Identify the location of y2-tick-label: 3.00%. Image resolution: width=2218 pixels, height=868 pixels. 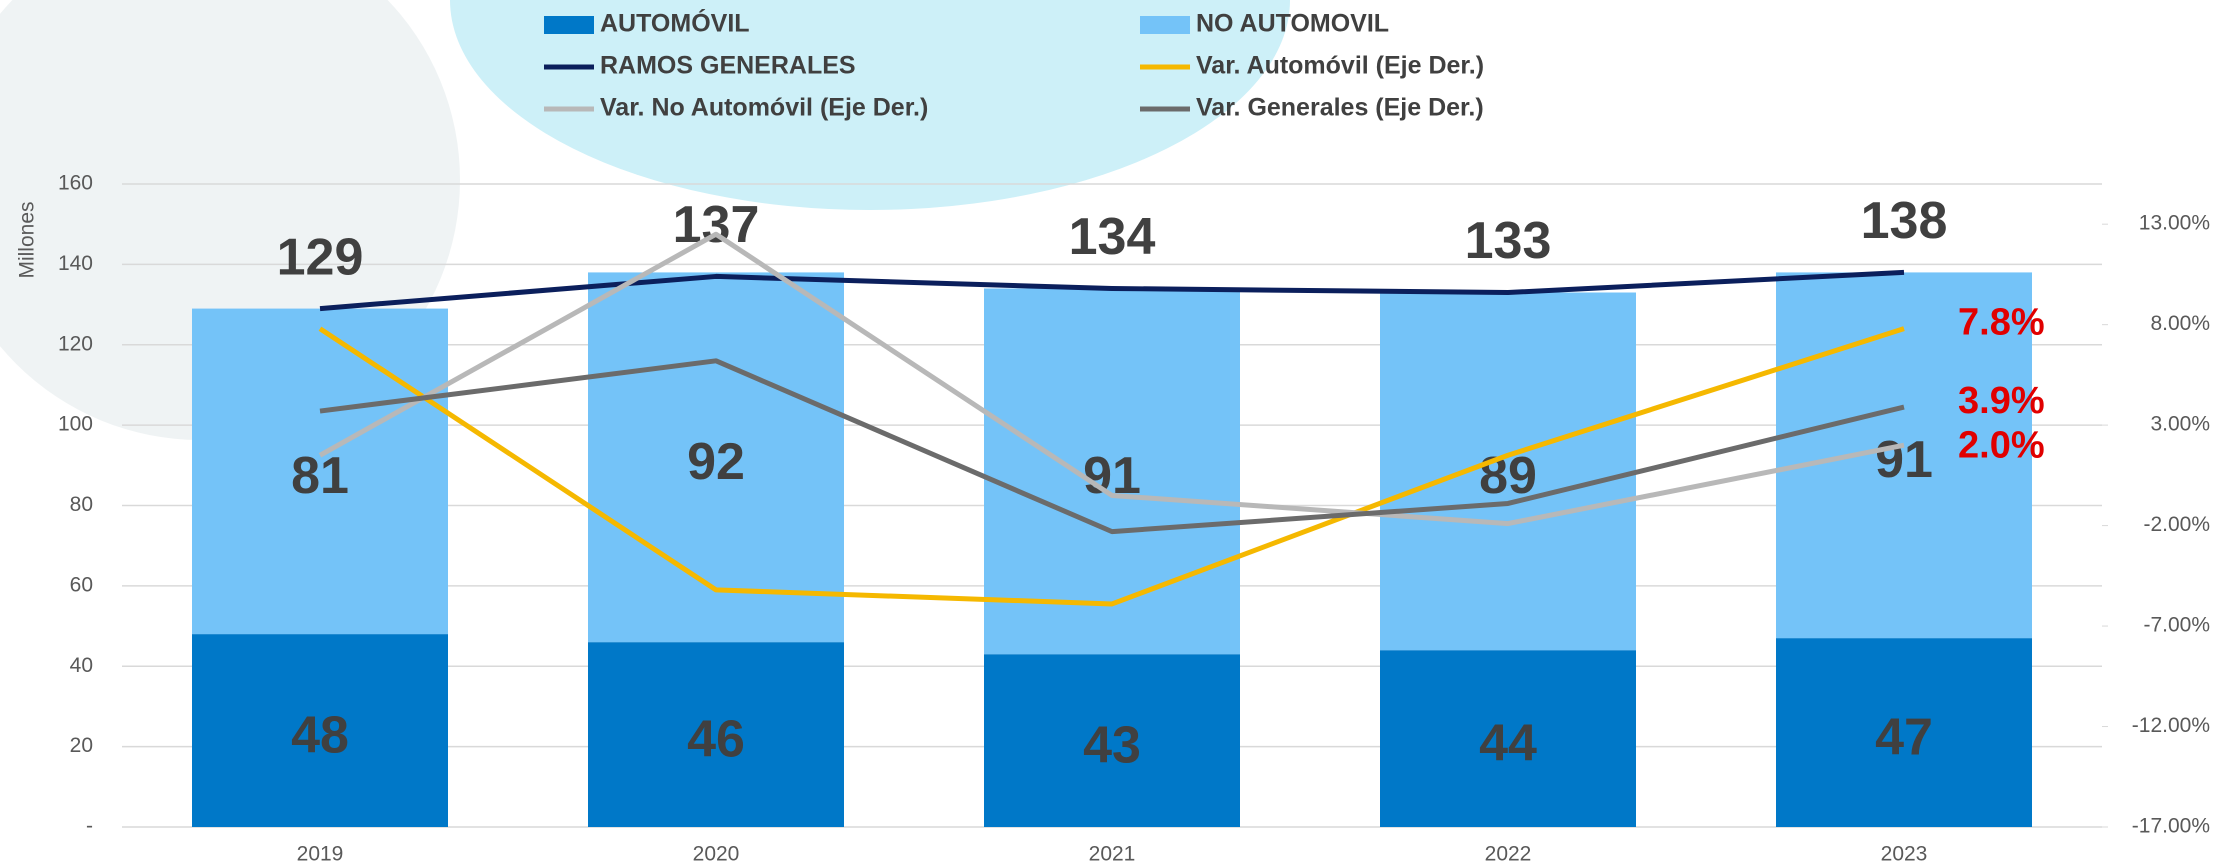
(2180, 424).